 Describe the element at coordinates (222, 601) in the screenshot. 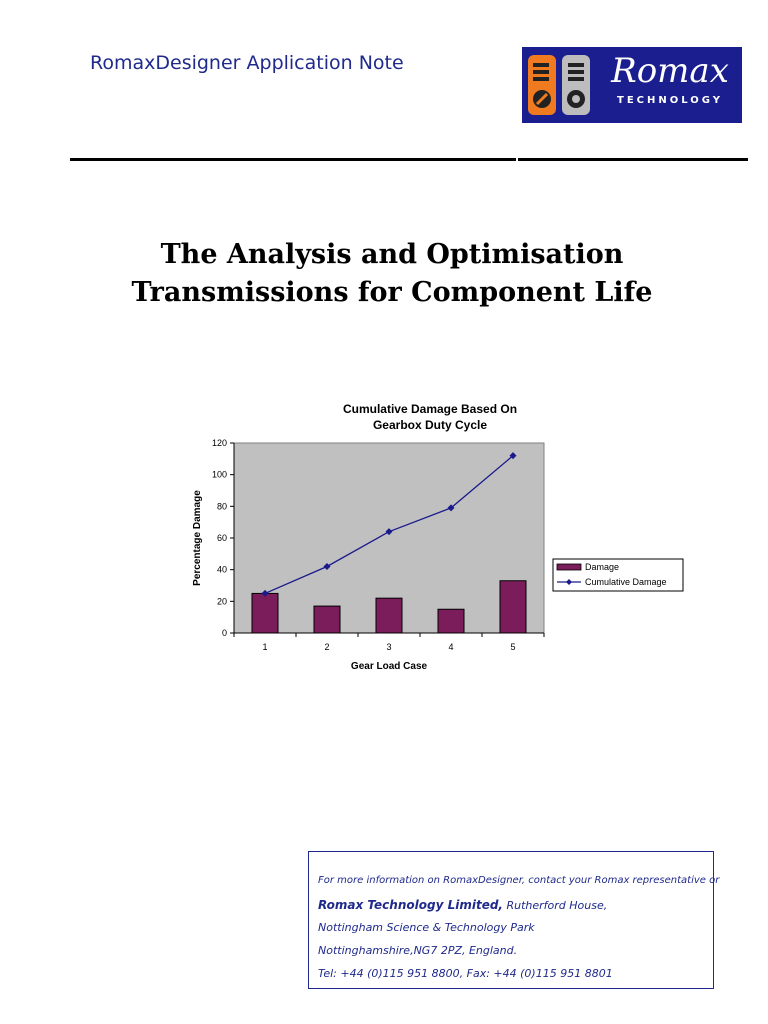

I see `y-tick-label: 20` at that location.